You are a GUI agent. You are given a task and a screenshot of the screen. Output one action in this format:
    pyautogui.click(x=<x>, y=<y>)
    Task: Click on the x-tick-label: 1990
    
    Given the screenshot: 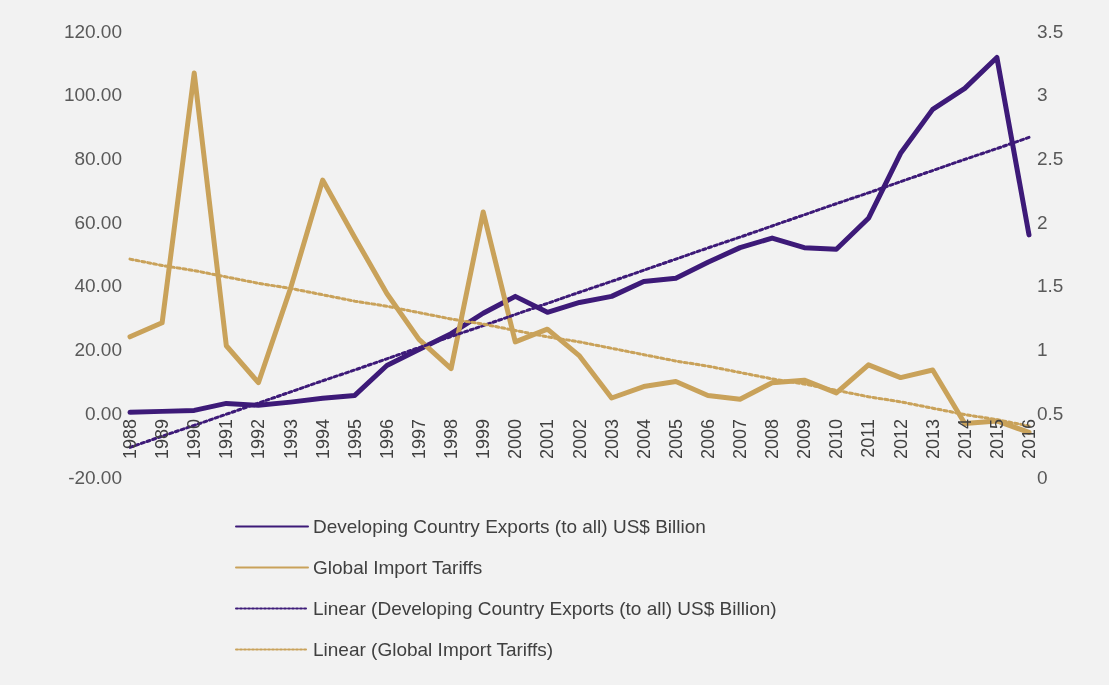 What is the action you would take?
    pyautogui.click(x=194, y=439)
    